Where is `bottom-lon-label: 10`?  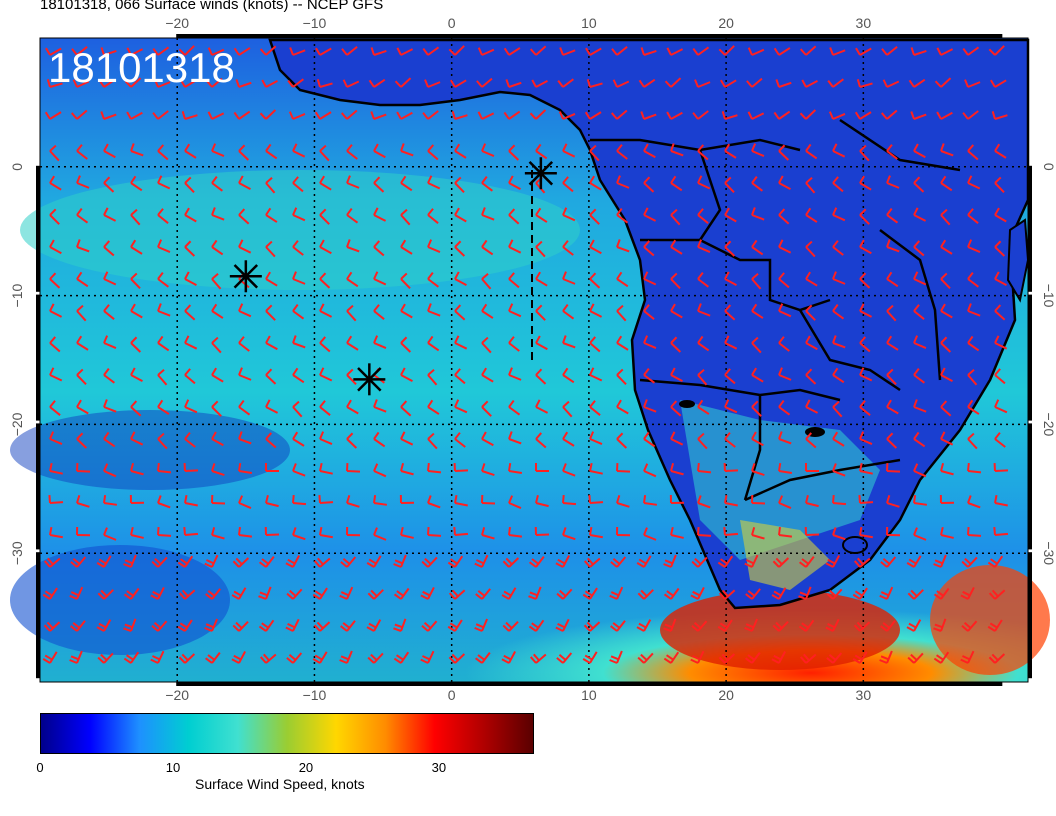 bottom-lon-label: 10 is located at coordinates (589, 693).